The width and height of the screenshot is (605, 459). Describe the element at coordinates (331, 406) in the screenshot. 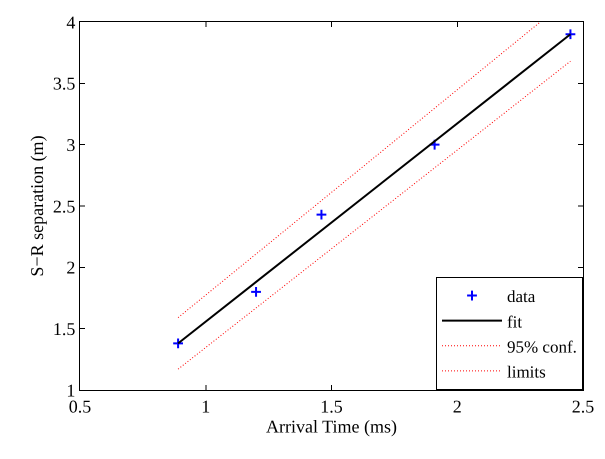

I see `x-tick-label: 1.5` at that location.